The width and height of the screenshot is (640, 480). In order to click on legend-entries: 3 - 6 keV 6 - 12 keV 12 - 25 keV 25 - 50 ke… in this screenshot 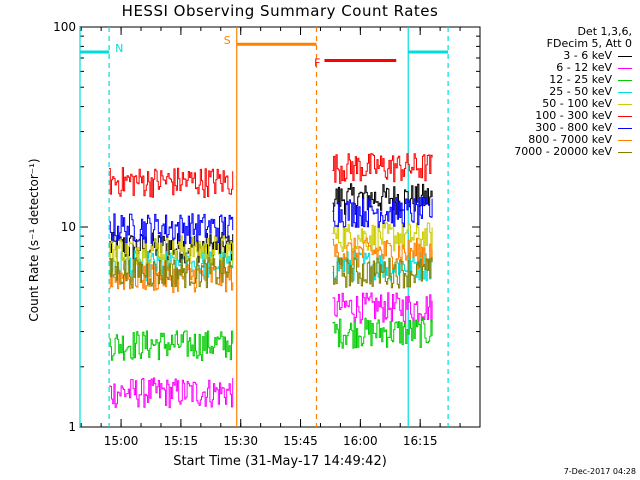, I will do `click(552, 104)`.